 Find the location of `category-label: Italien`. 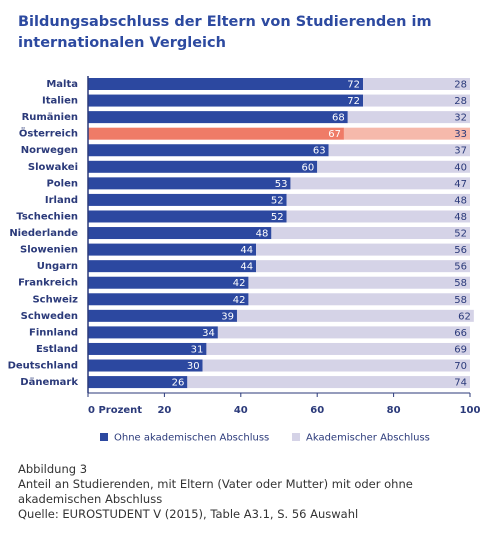

category-label: Italien is located at coordinates (60, 101).